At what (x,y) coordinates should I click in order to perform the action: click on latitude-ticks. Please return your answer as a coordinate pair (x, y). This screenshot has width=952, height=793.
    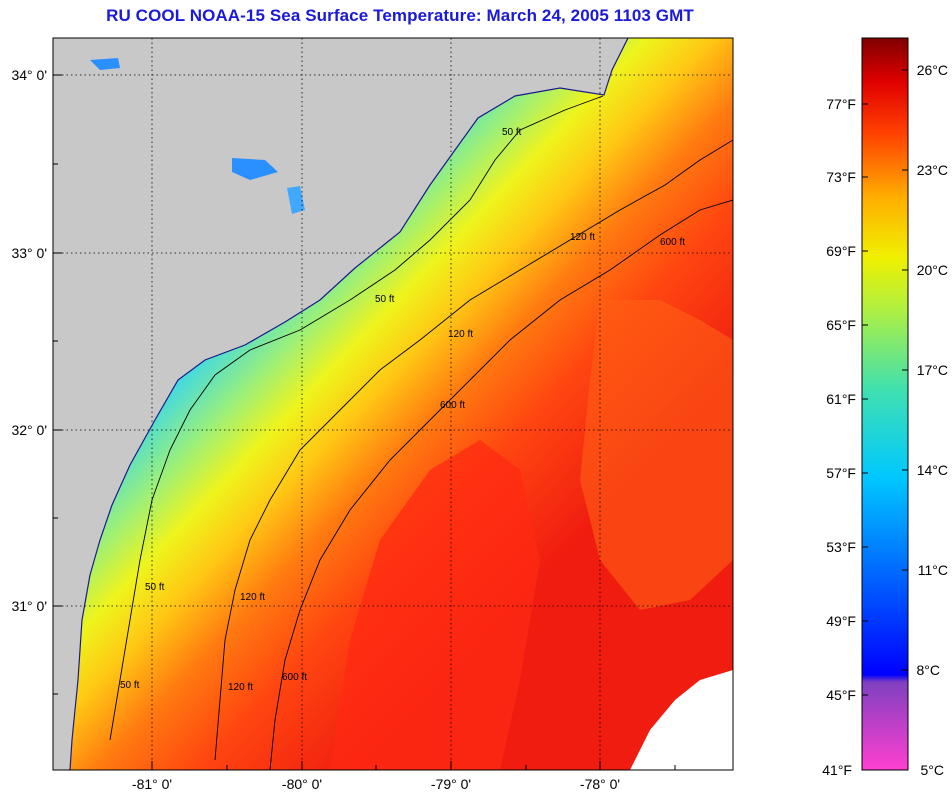
    Looking at the image, I should click on (57, 384).